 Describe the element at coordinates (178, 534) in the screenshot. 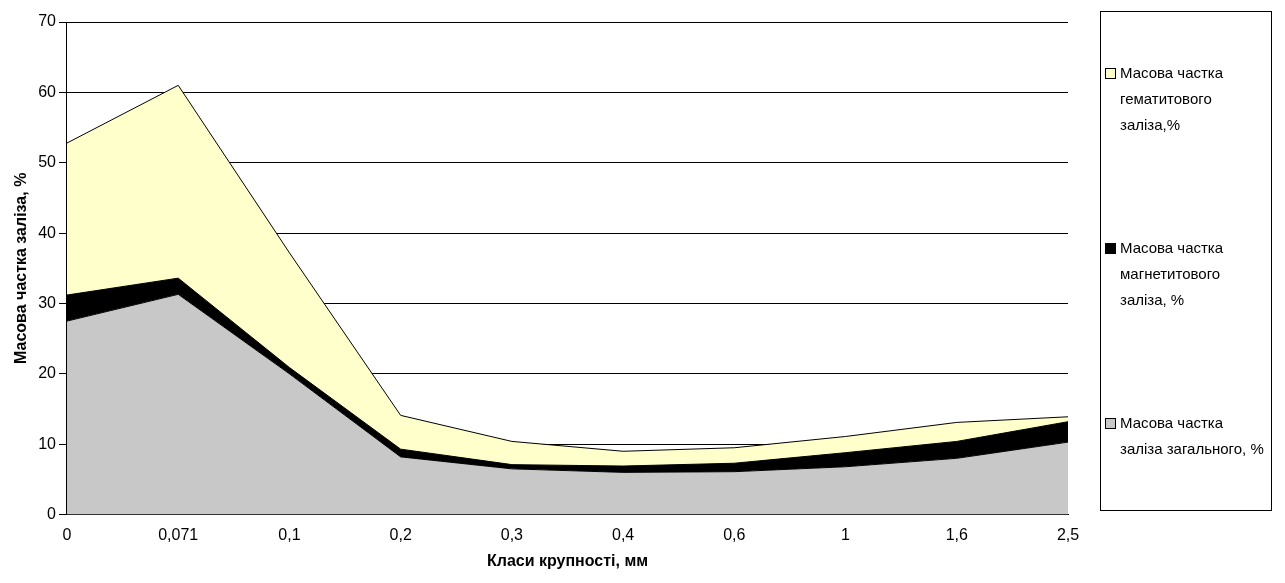

I see `x-tick-label: 0,071` at that location.